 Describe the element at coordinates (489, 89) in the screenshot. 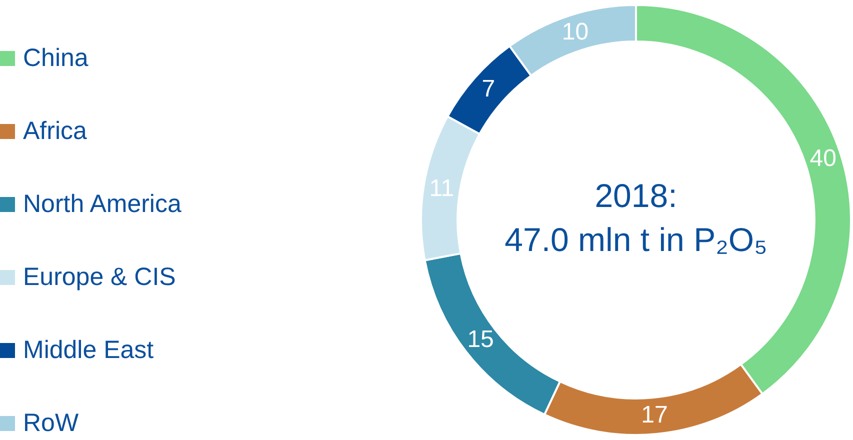

I see `data-label: 7` at that location.